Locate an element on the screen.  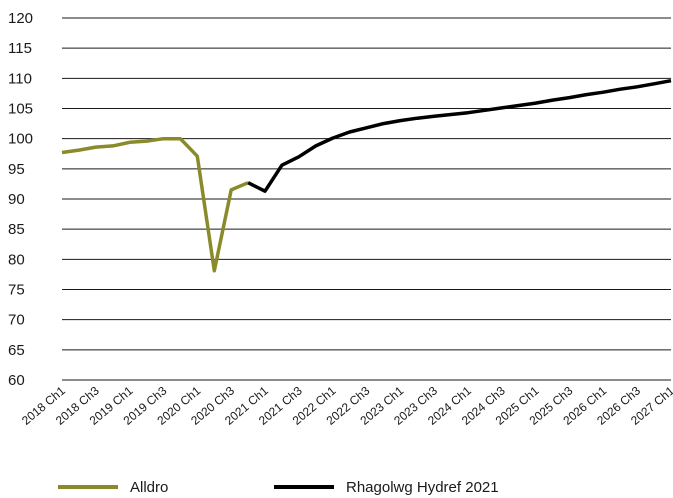
y-tick-label: 115 is located at coordinates (20, 48).